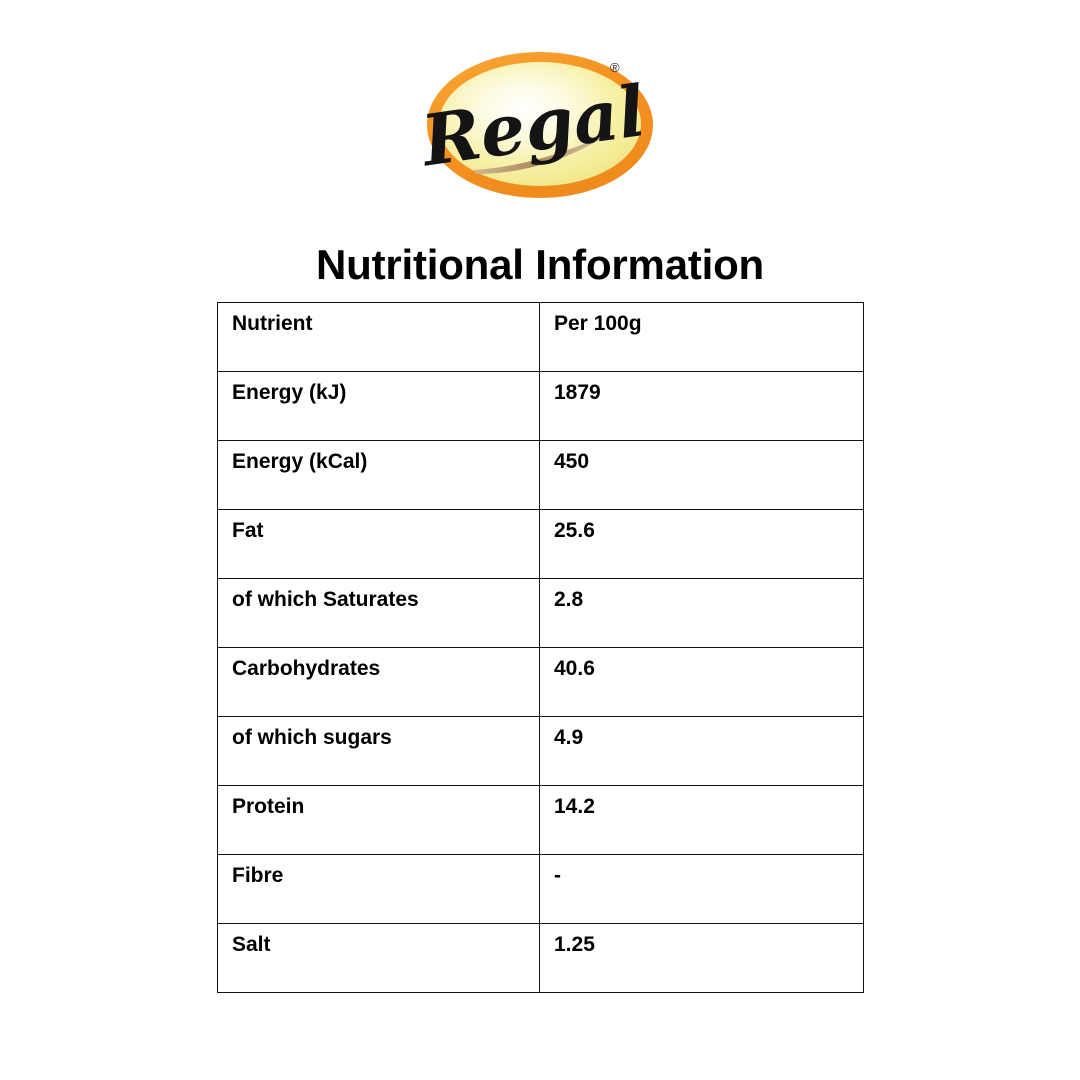 This screenshot has height=1080, width=1080. I want to click on table-row: of which sugars 4.9, so click(540, 751).